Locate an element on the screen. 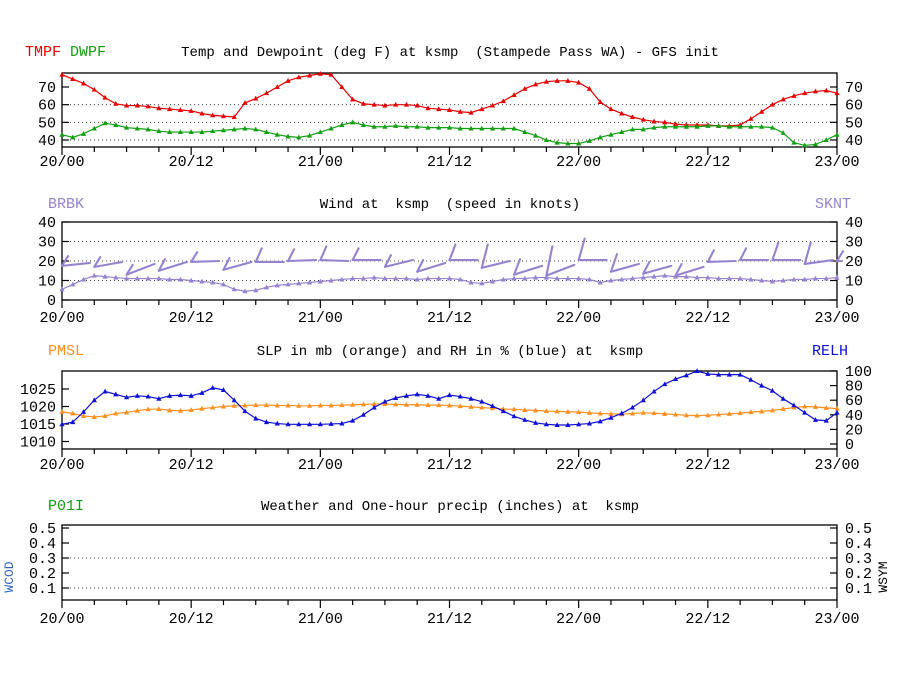  y-tick-label-right: 0.3 is located at coordinates (858, 559).